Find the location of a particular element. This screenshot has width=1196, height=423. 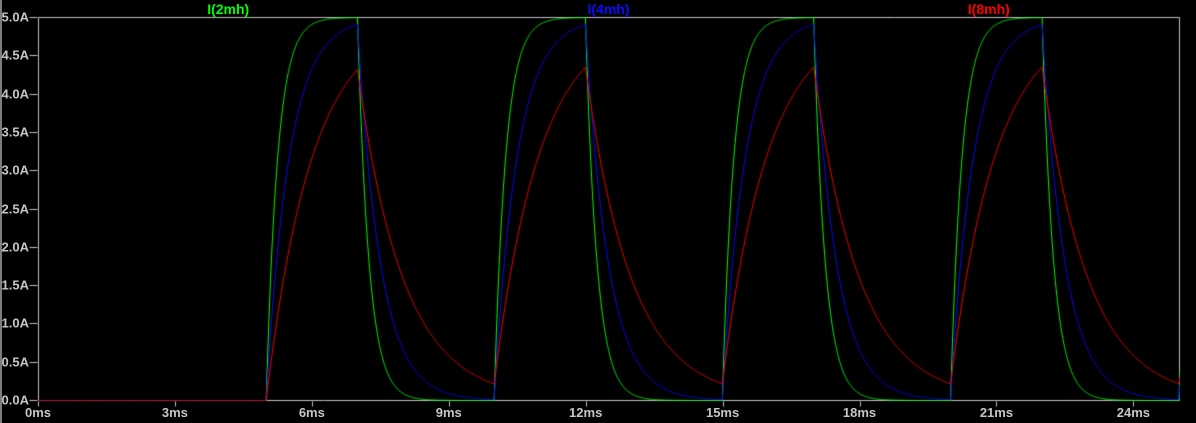

x-axis-tick-label: 18ms is located at coordinates (859, 412).